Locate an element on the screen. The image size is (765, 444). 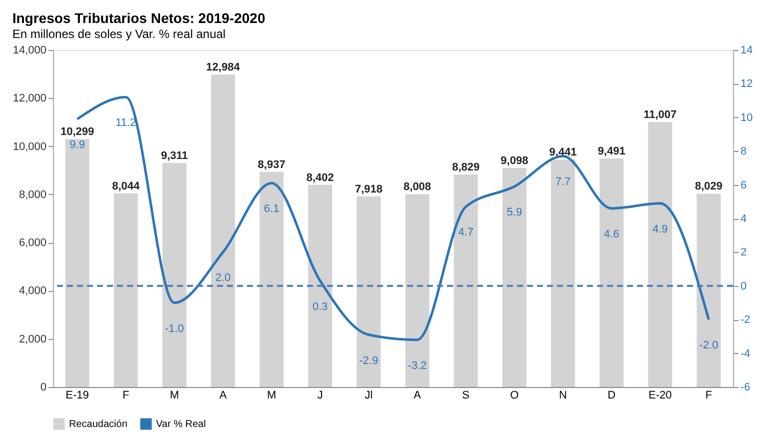
y2-tick-label: -4 is located at coordinates (745, 354).